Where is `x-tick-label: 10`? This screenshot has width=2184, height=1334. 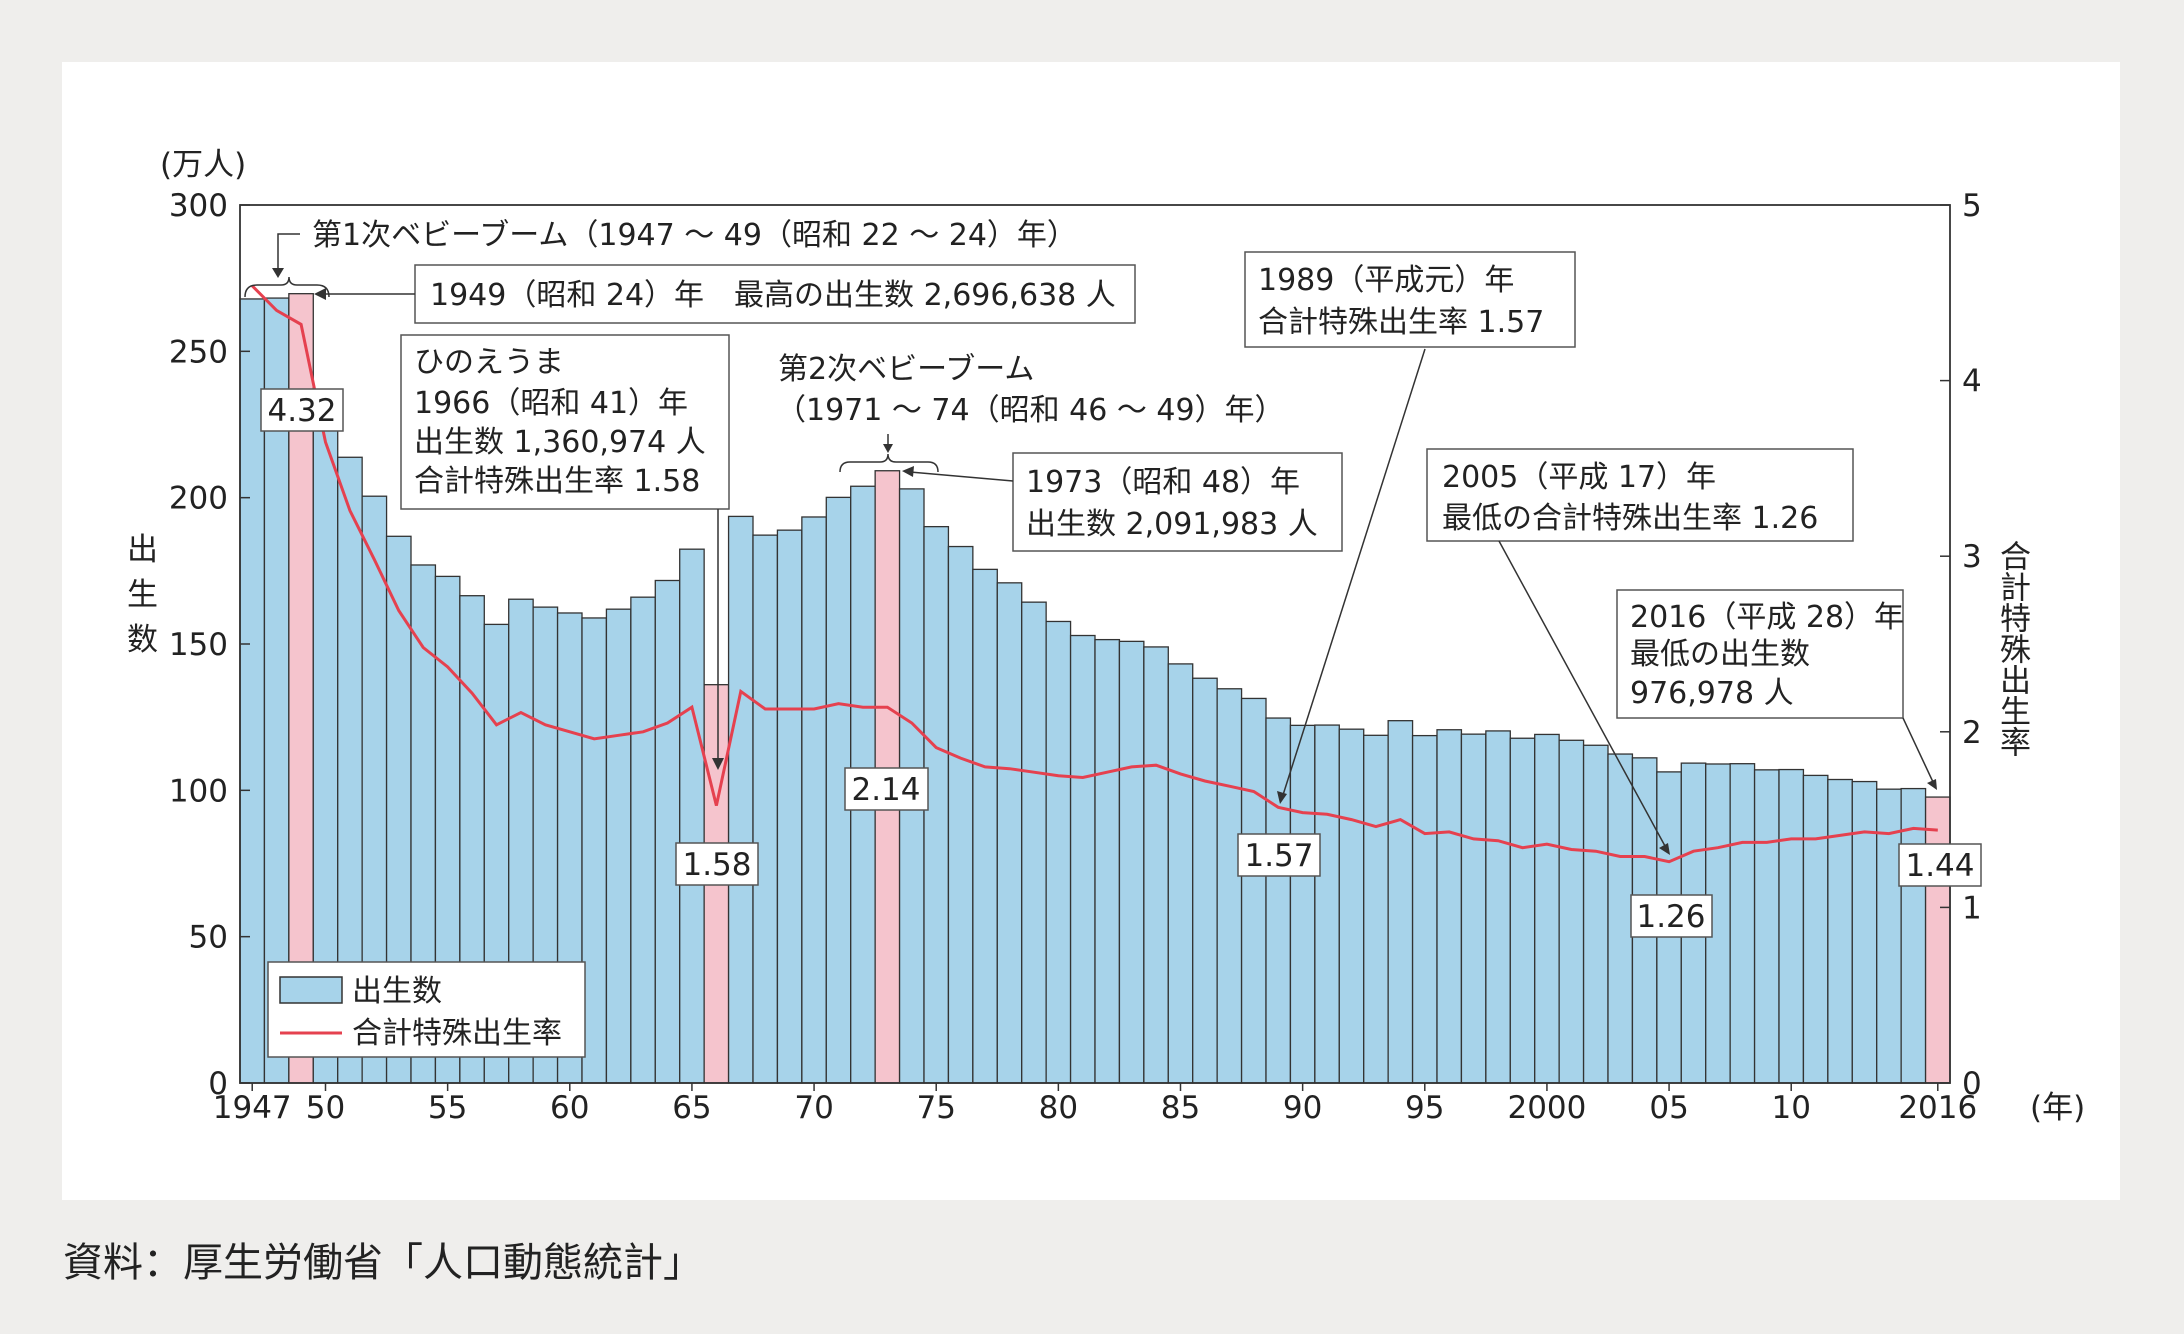
x-tick-label: 10 is located at coordinates (1790, 1108).